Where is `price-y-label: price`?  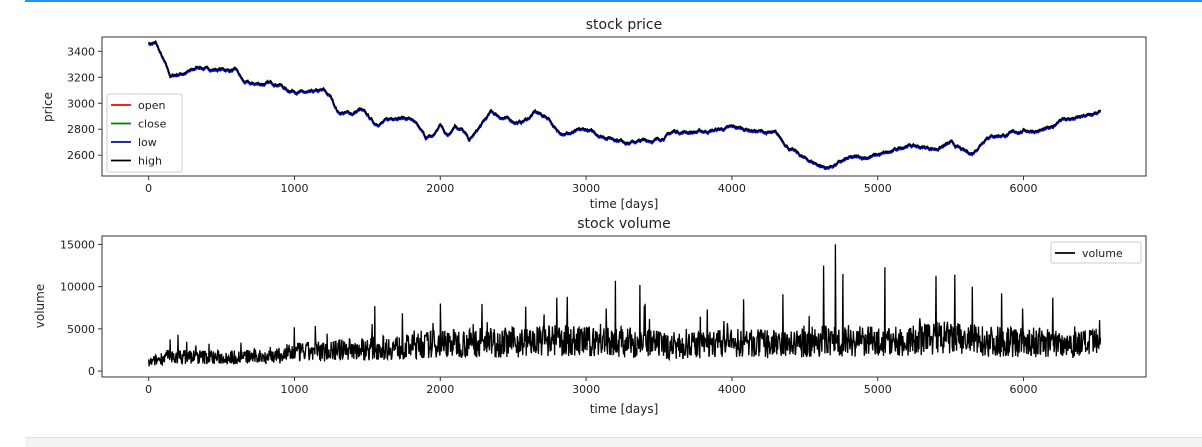 price-y-label: price is located at coordinates (48, 107).